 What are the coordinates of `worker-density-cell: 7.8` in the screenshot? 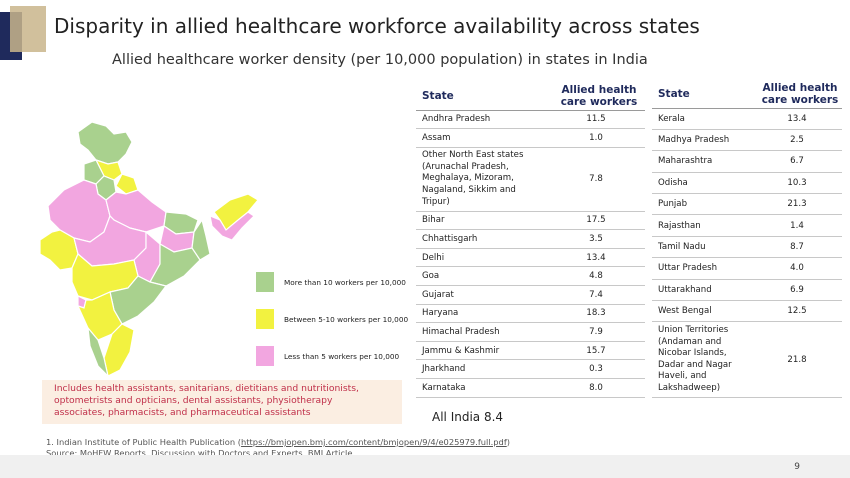 It's located at (596, 179).